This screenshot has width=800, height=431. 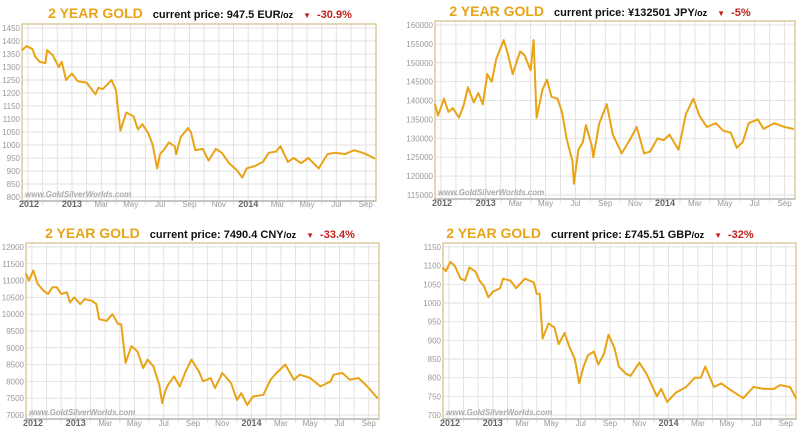 What do you see at coordinates (419, 157) in the screenshot?
I see `y-tick-label: 125000` at bounding box center [419, 157].